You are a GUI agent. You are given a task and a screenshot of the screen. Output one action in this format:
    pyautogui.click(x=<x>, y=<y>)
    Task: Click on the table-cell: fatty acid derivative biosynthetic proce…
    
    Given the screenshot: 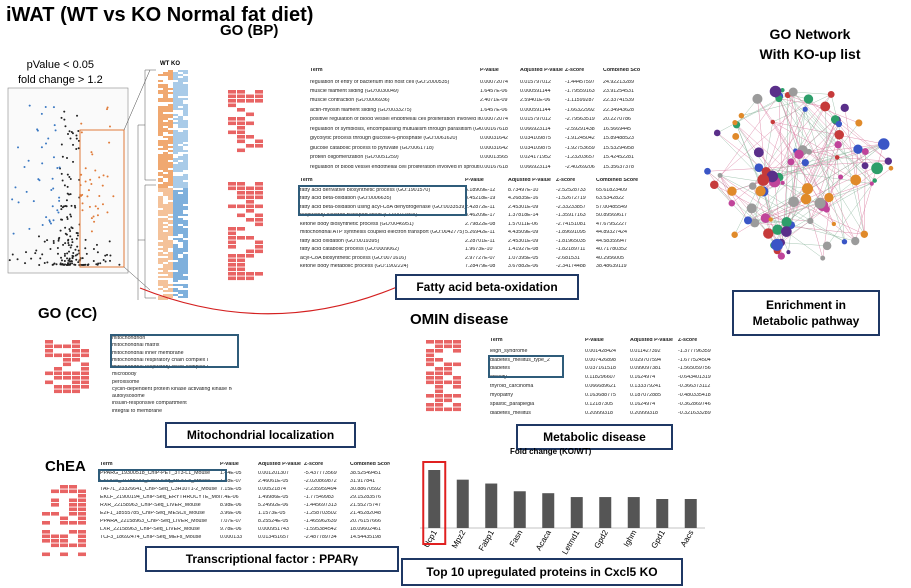 What is the action you would take?
    pyautogui.click(x=365, y=191)
    